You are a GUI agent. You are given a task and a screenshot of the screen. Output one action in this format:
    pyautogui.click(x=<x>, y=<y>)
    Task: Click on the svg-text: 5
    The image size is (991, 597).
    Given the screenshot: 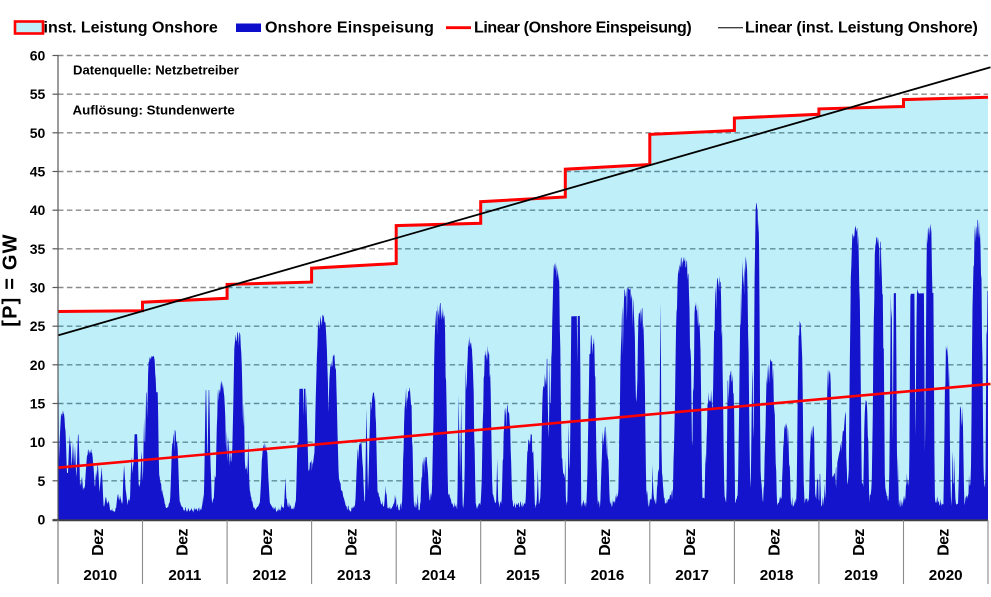 What is the action you would take?
    pyautogui.click(x=42, y=481)
    